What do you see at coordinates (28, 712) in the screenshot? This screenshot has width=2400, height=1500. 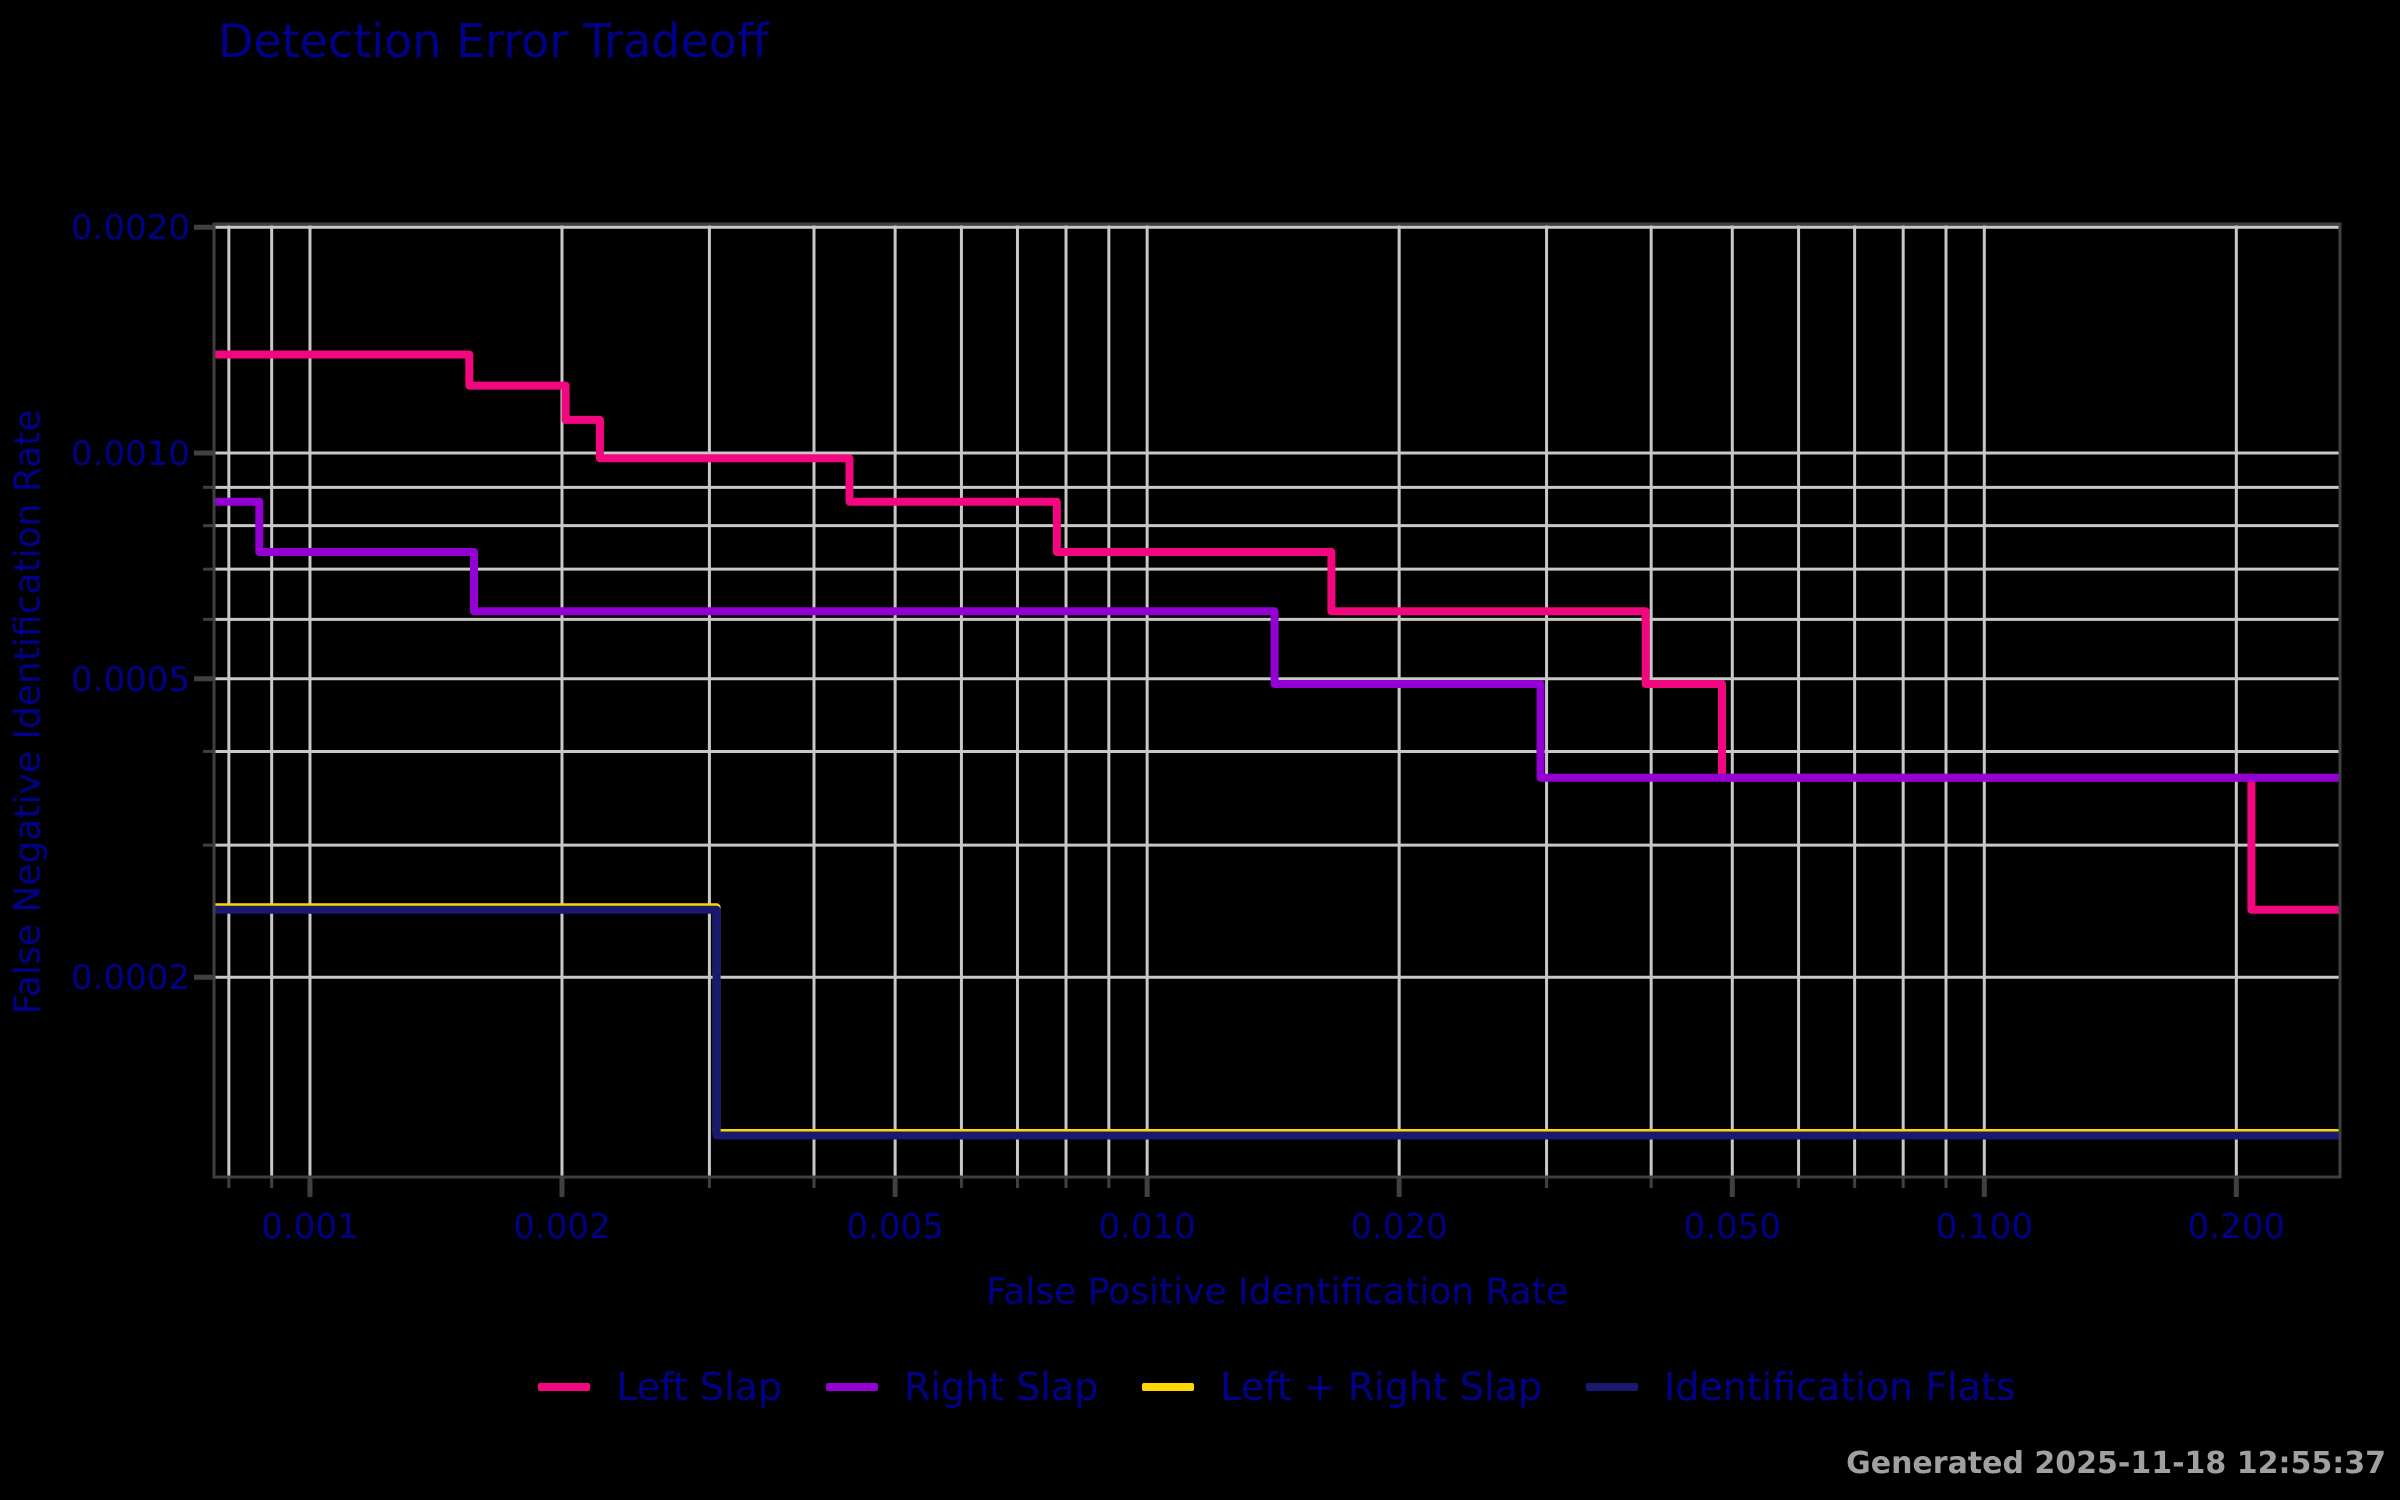 I see `y-axis-label: False Negative Identification Rate` at bounding box center [28, 712].